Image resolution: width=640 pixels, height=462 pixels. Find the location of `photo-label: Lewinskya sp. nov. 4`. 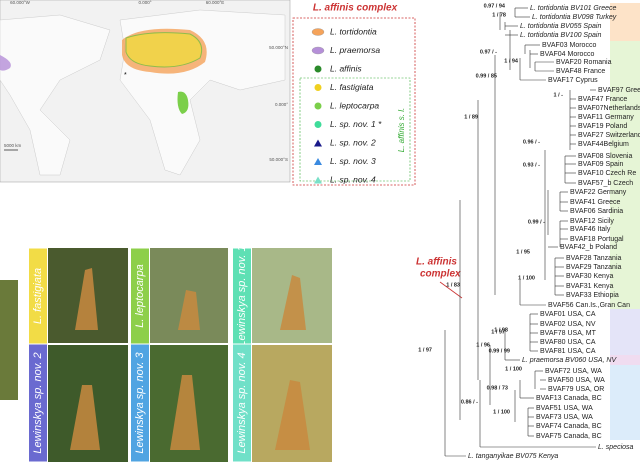

photo-label: Lewinskya sp. nov. 4 is located at coordinates (242, 402).